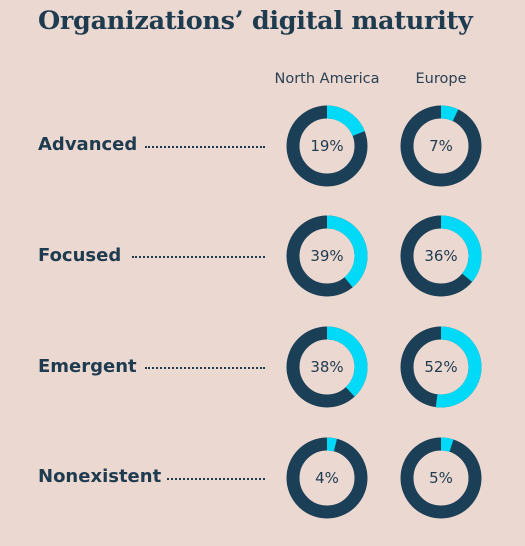  I want to click on chart-title: Organizations’ digital maturity, so click(255, 21).